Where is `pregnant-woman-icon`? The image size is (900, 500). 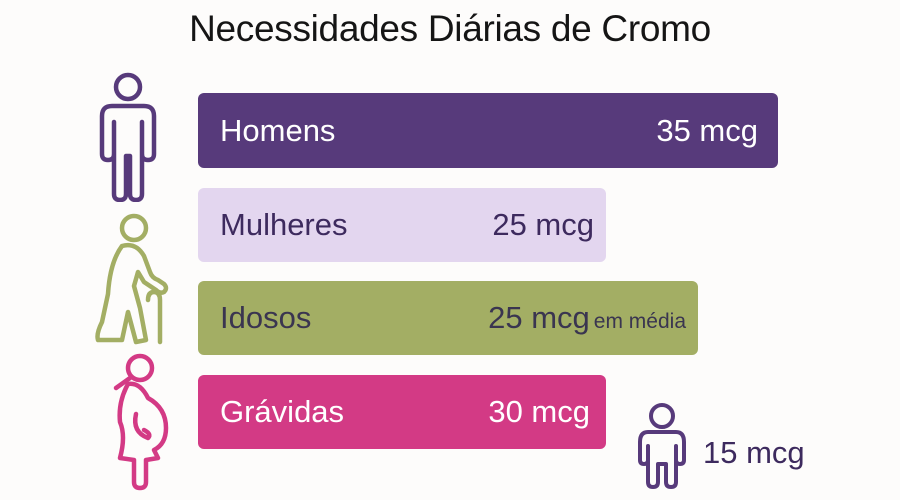 pregnant-woman-icon is located at coordinates (141, 422).